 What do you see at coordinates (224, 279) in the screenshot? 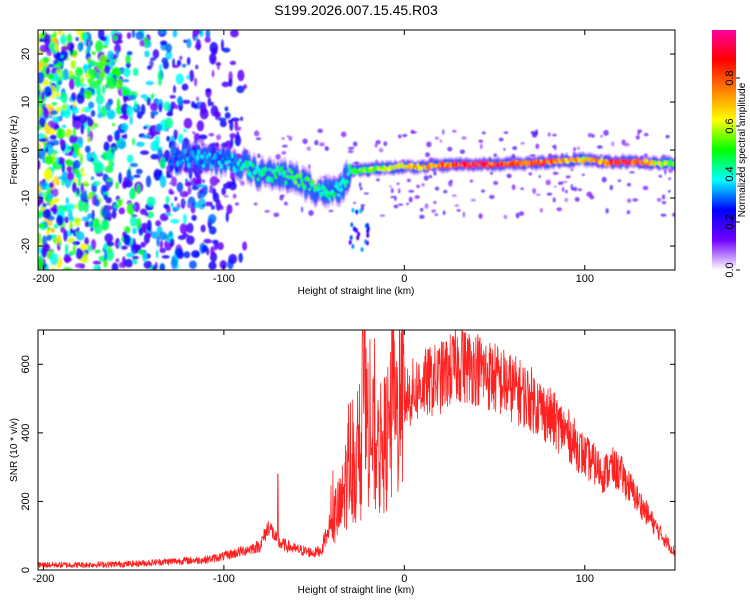
I see `spectrogram-x-tick-label: -100` at bounding box center [224, 279].